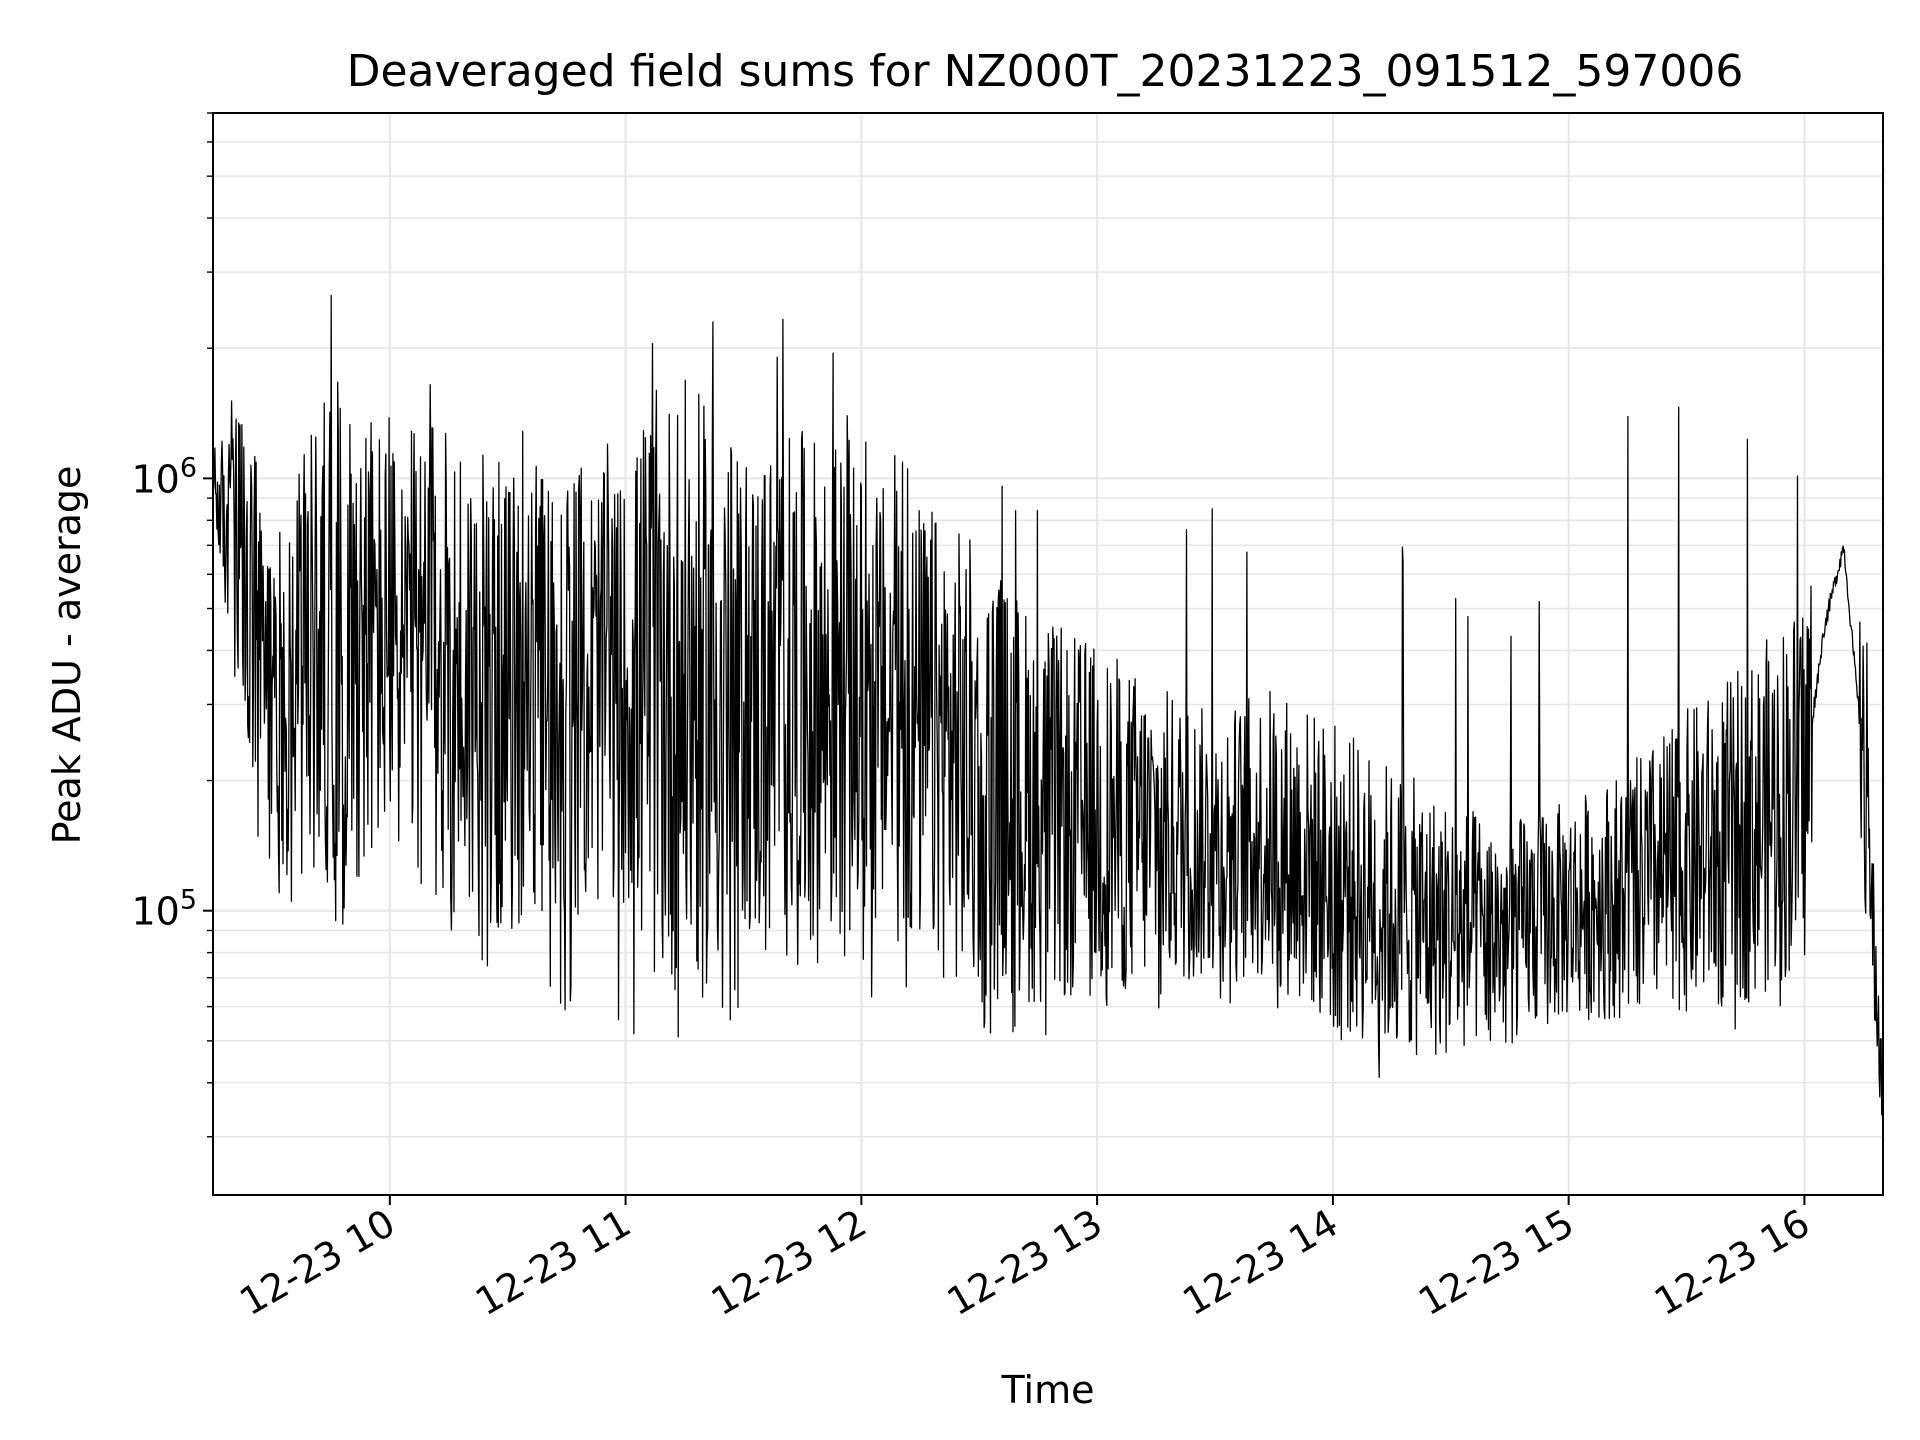  Describe the element at coordinates (164, 909) in the screenshot. I see `y-tick-label: 105` at that location.